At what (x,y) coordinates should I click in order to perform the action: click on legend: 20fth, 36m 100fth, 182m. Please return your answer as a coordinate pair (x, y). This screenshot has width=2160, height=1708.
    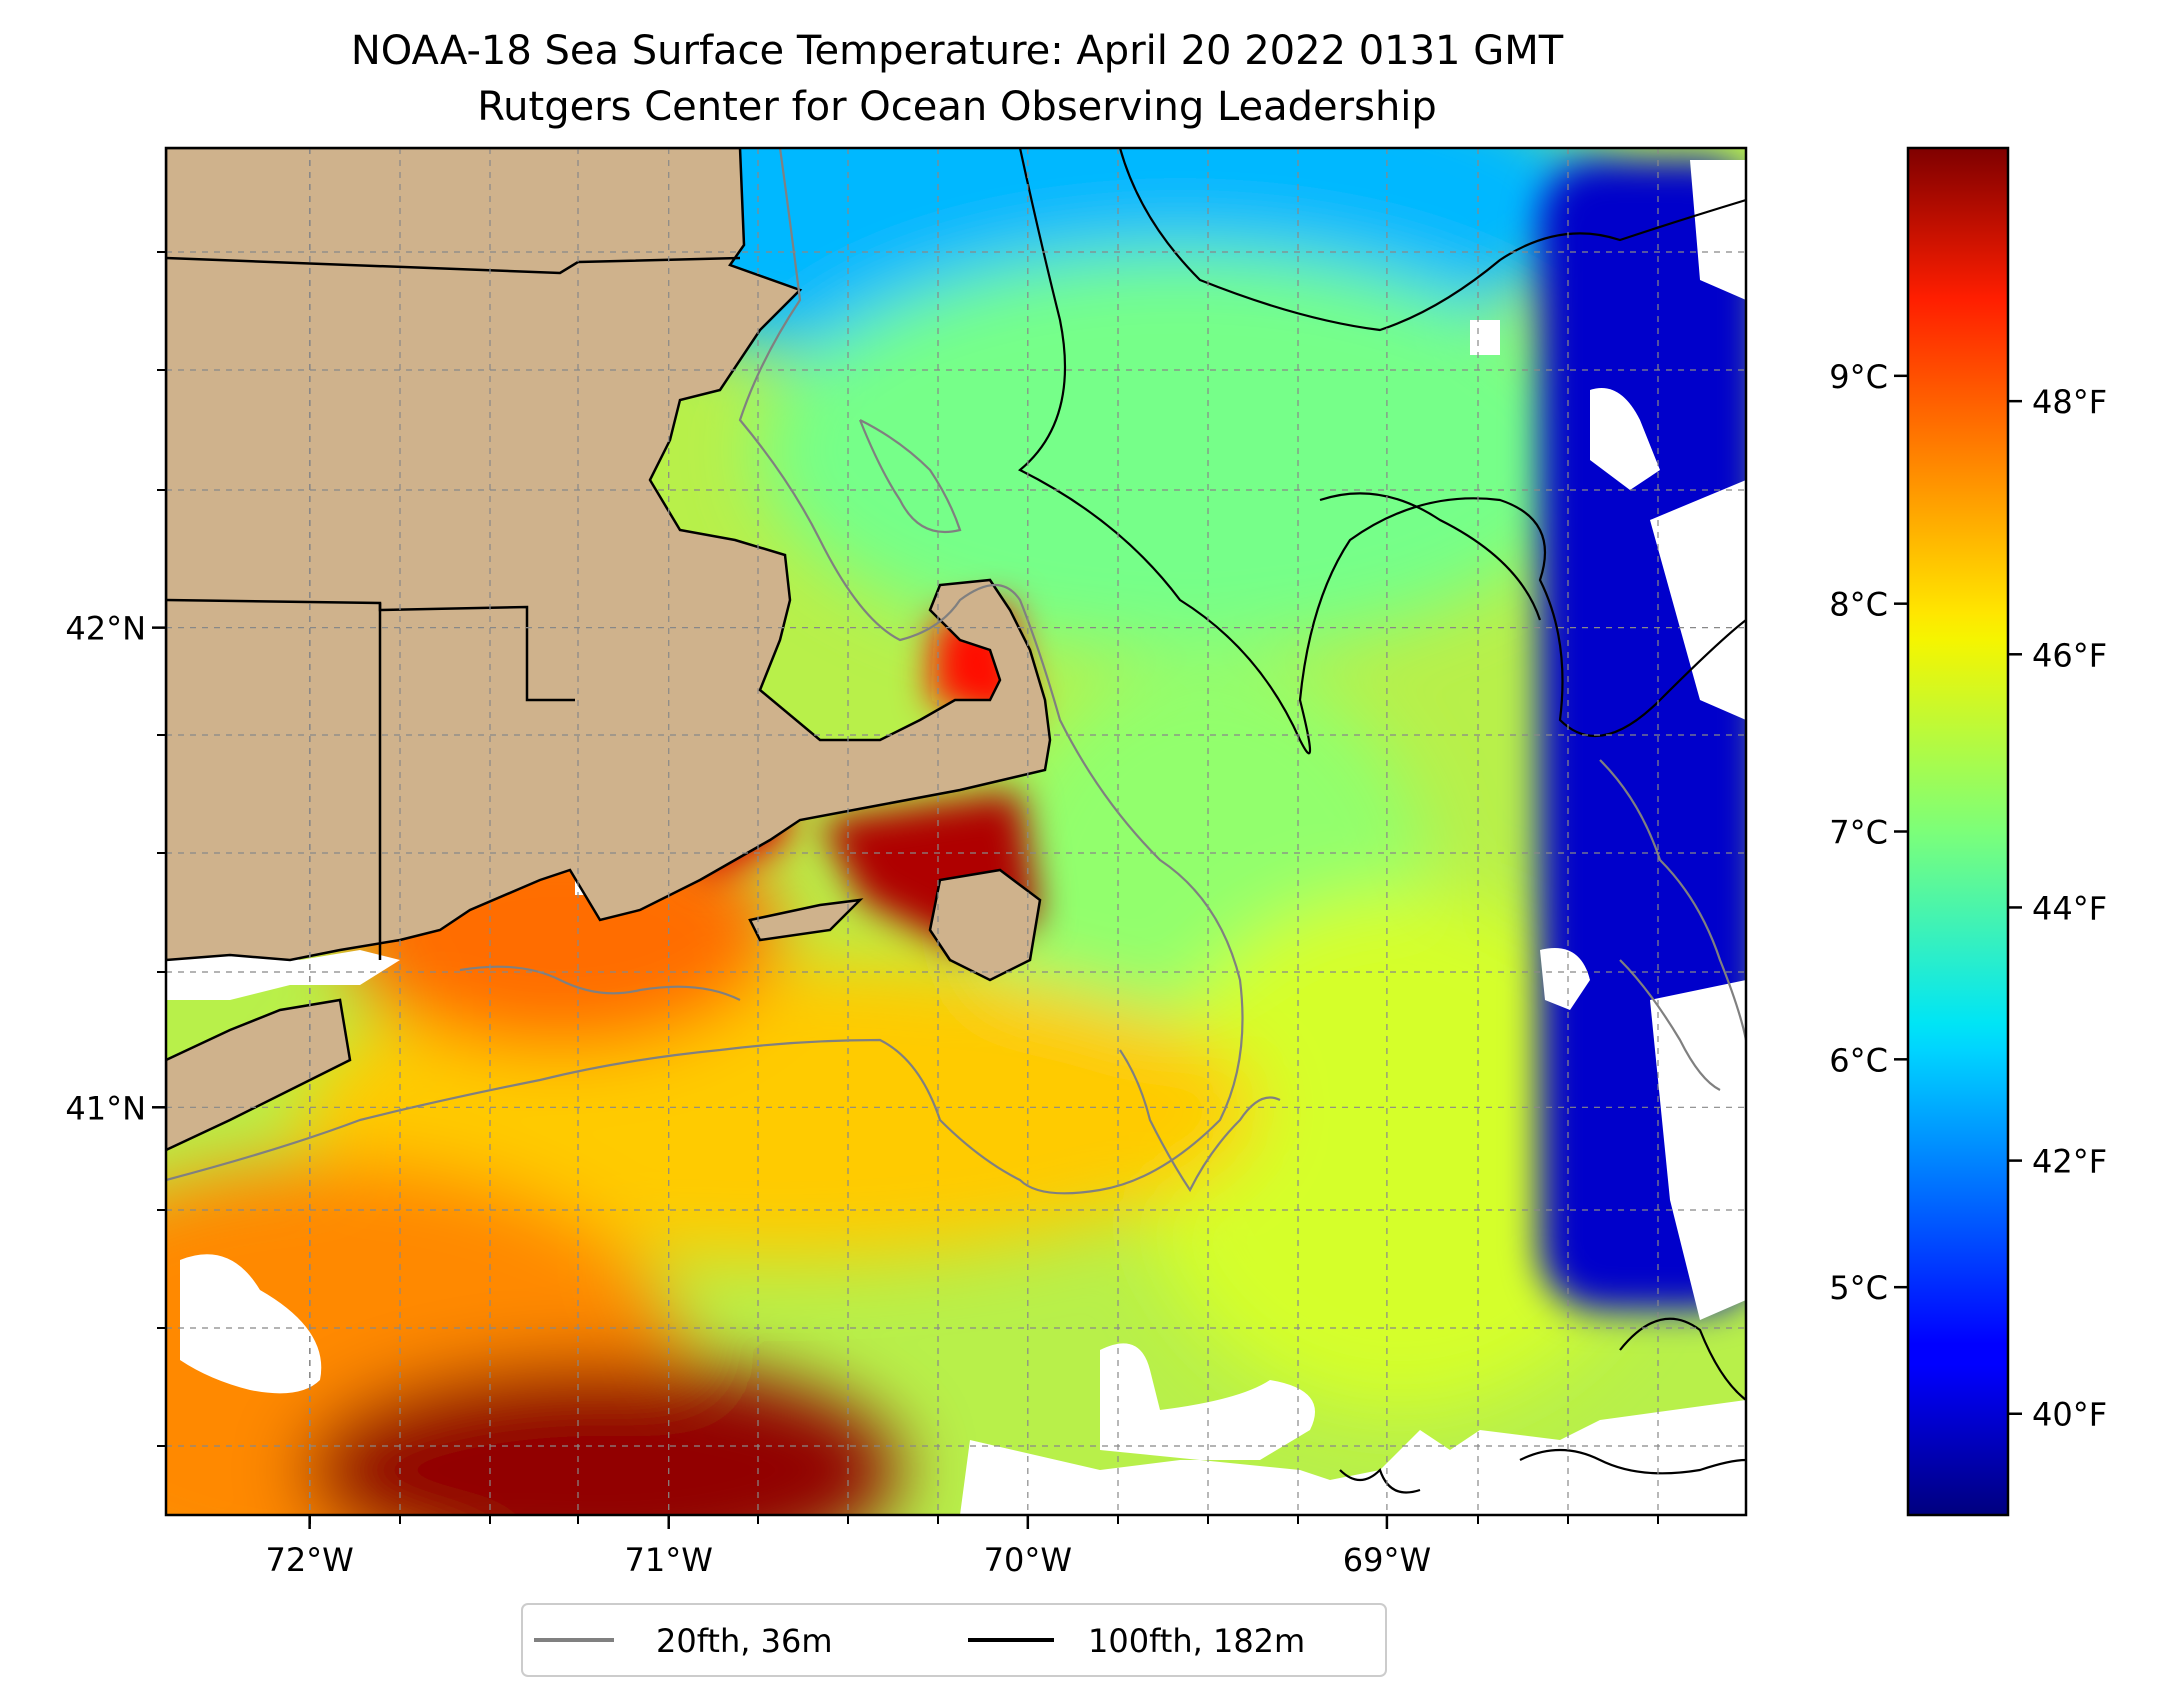
    Looking at the image, I should click on (954, 1640).